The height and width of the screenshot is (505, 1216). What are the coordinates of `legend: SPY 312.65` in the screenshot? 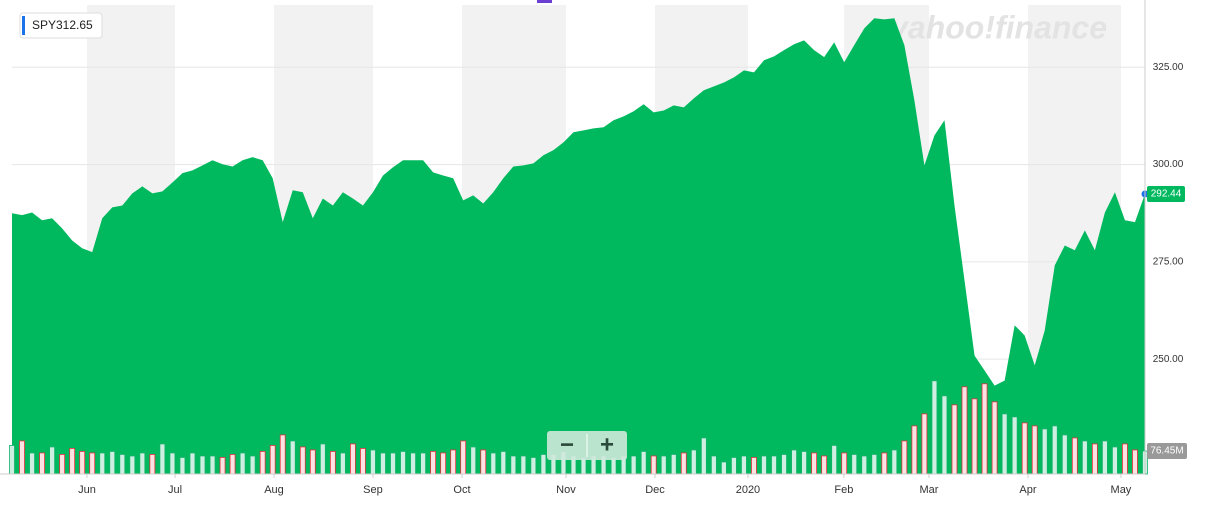 It's located at (61, 25).